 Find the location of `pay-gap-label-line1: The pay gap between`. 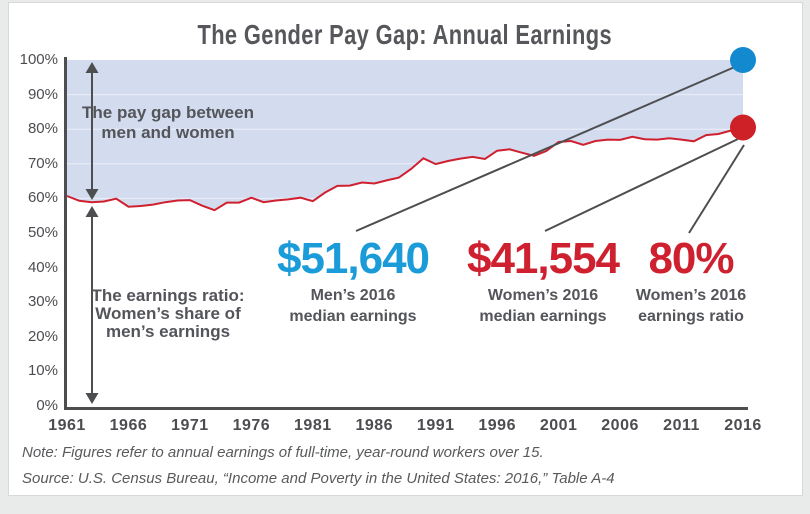

pay-gap-label-line1: The pay gap between is located at coordinates (168, 112).